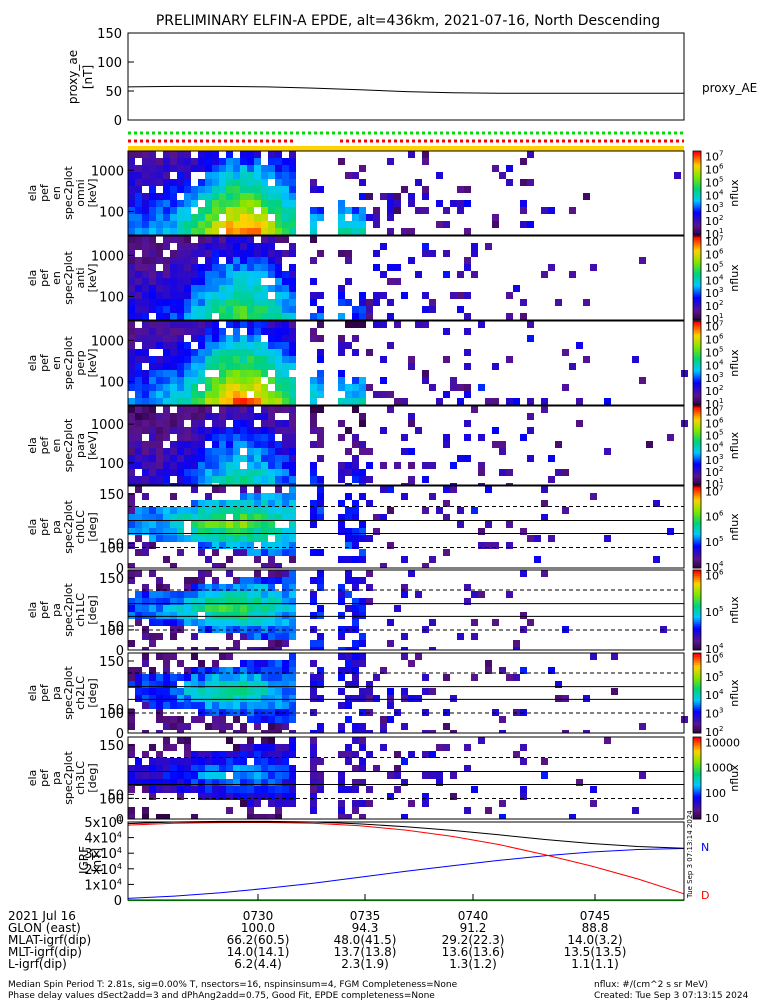 This screenshot has height=1000, width=775. I want to click on ephem-value: 6.2(4.4), so click(258, 964).